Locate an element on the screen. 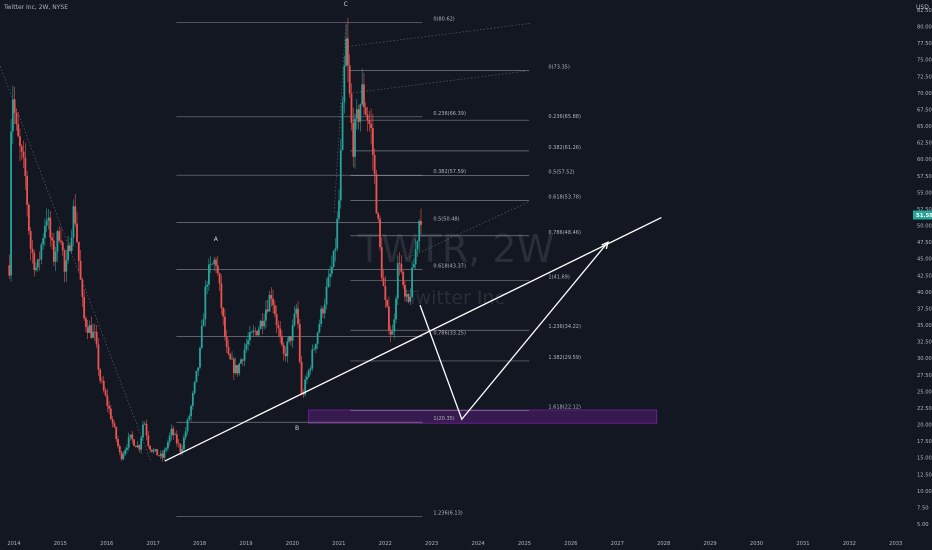 This screenshot has width=932, height=550. year-tick-label: 2020 is located at coordinates (292, 544).